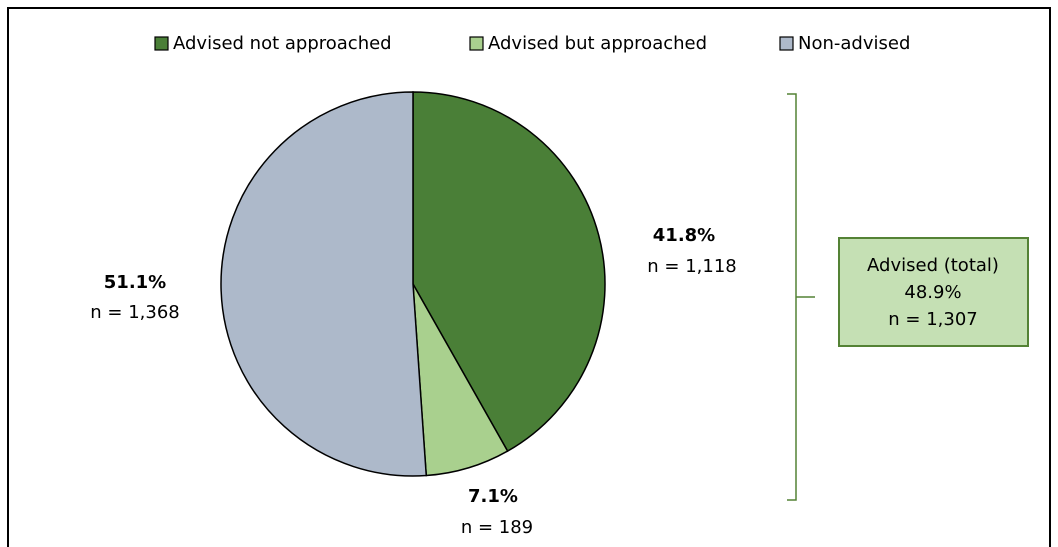 The image size is (1058, 547). Describe the element at coordinates (497, 527) in the screenshot. I see `count-label: n = 189` at that location.